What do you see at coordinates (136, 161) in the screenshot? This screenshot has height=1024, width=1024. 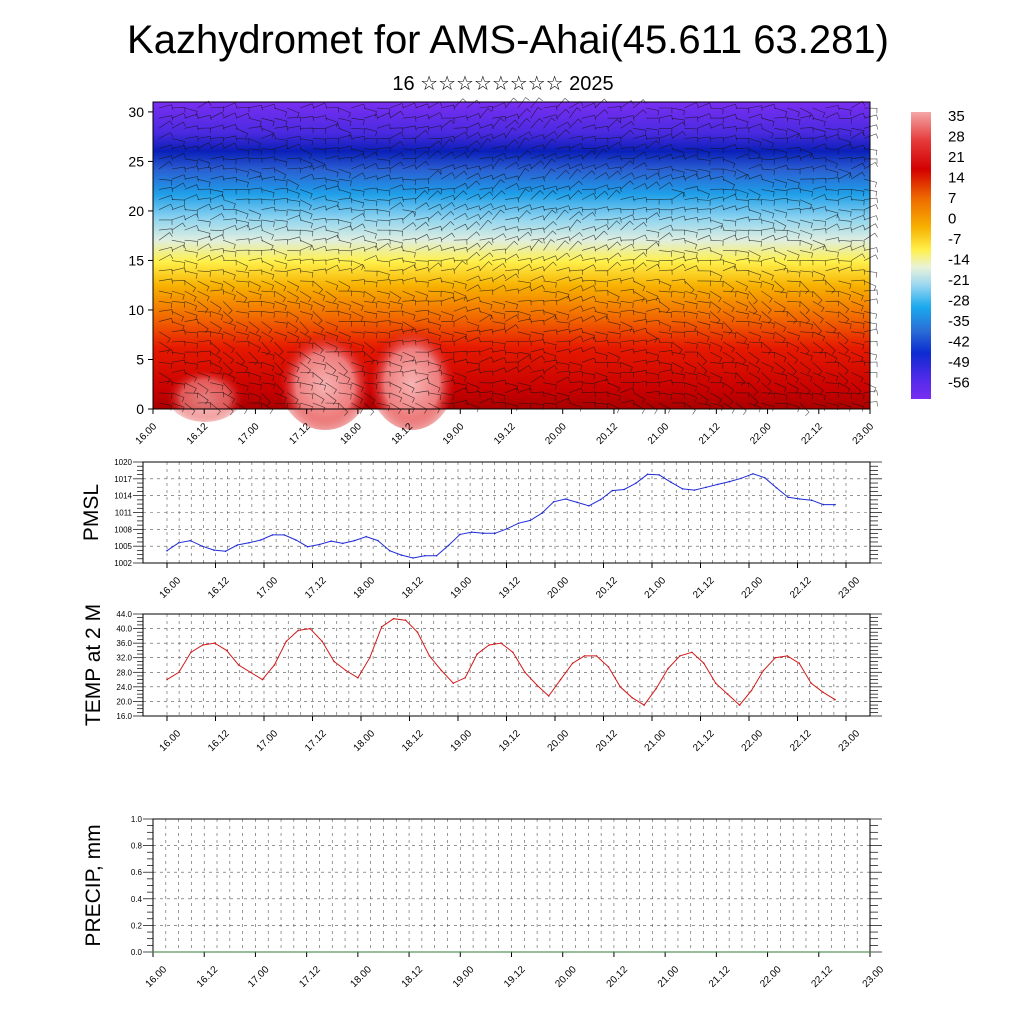 I see `heatmap-y-tick-label: 25` at bounding box center [136, 161].